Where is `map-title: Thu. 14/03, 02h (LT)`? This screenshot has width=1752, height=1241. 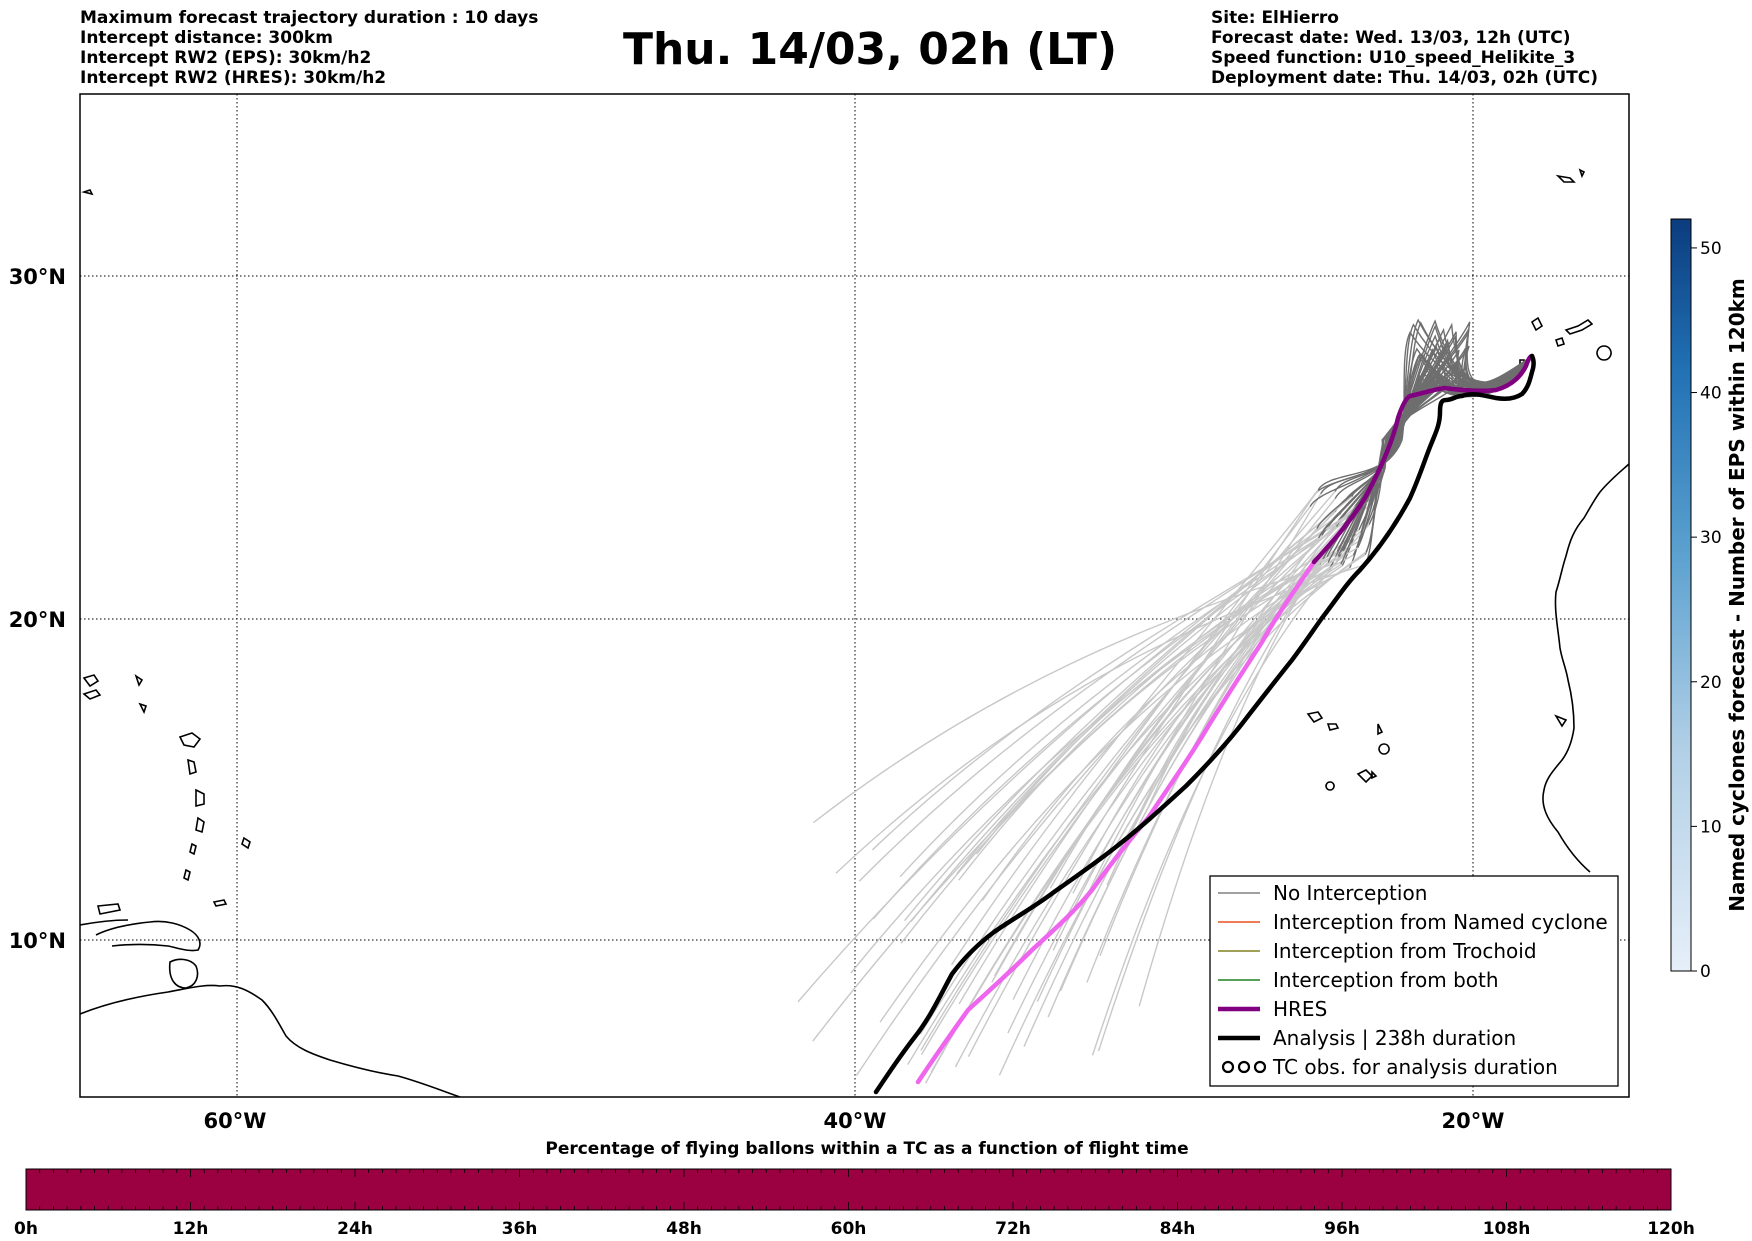
map-title: Thu. 14/03, 02h (LT) is located at coordinates (870, 49).